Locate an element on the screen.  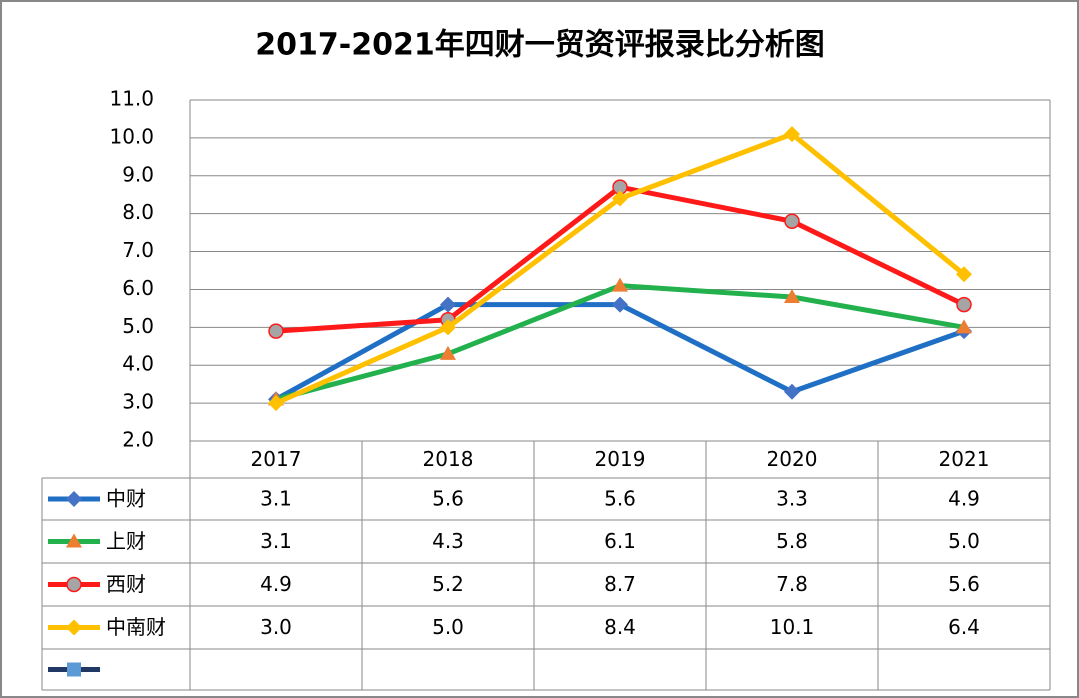
x-tick-label: 2018 is located at coordinates (448, 459).